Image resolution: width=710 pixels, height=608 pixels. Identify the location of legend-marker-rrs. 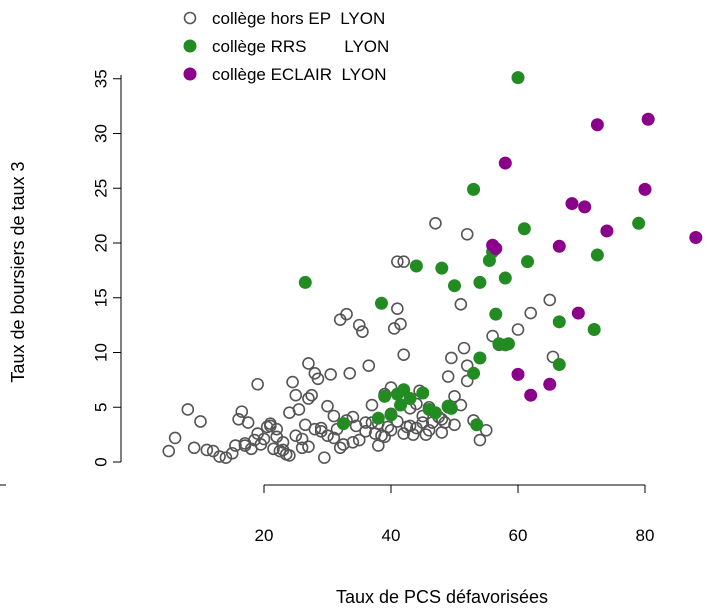
(190, 46).